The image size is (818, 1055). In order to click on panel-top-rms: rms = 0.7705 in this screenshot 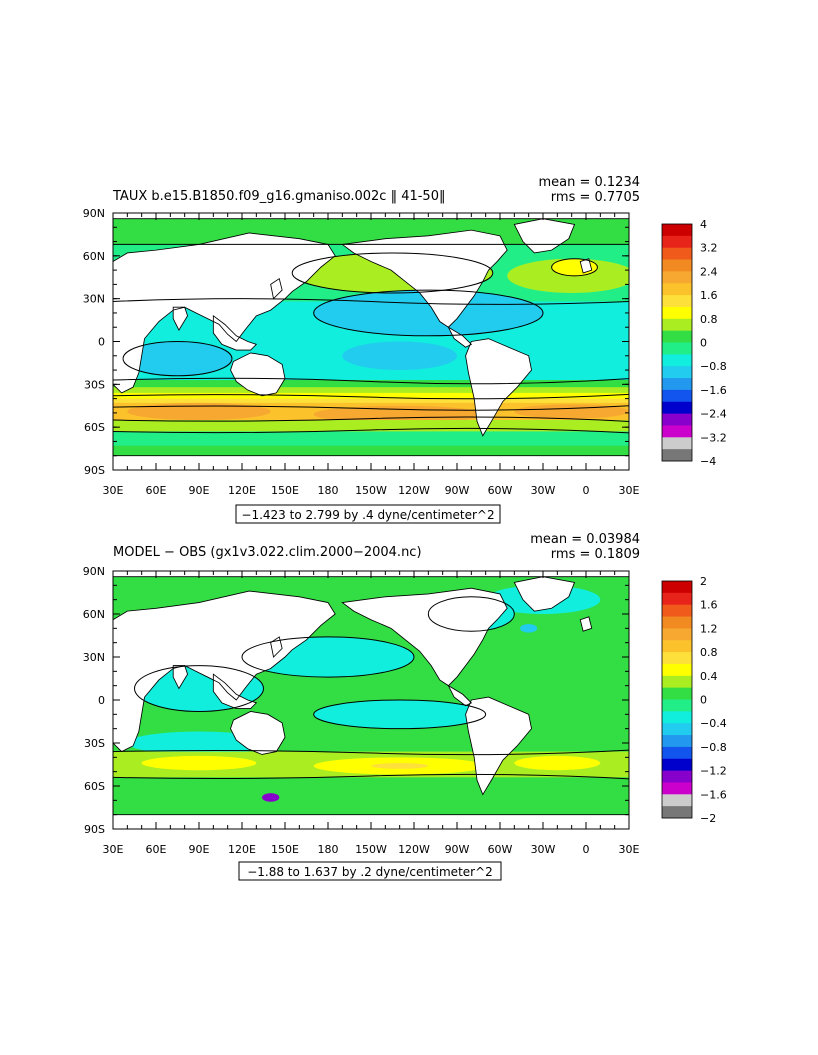, I will do `click(595, 197)`.